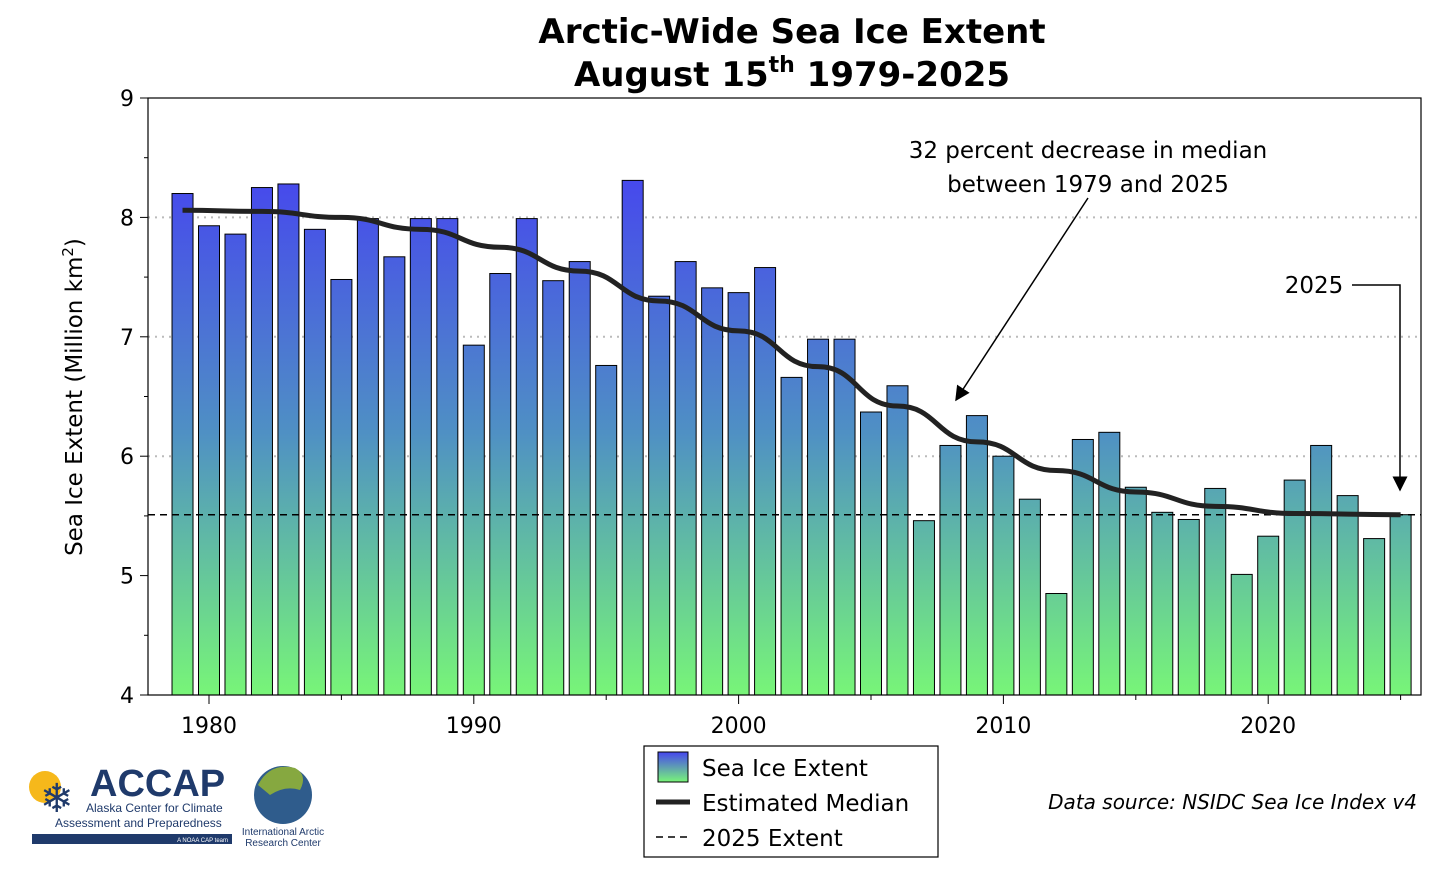  I want to click on bar-2018, so click(1215, 591).